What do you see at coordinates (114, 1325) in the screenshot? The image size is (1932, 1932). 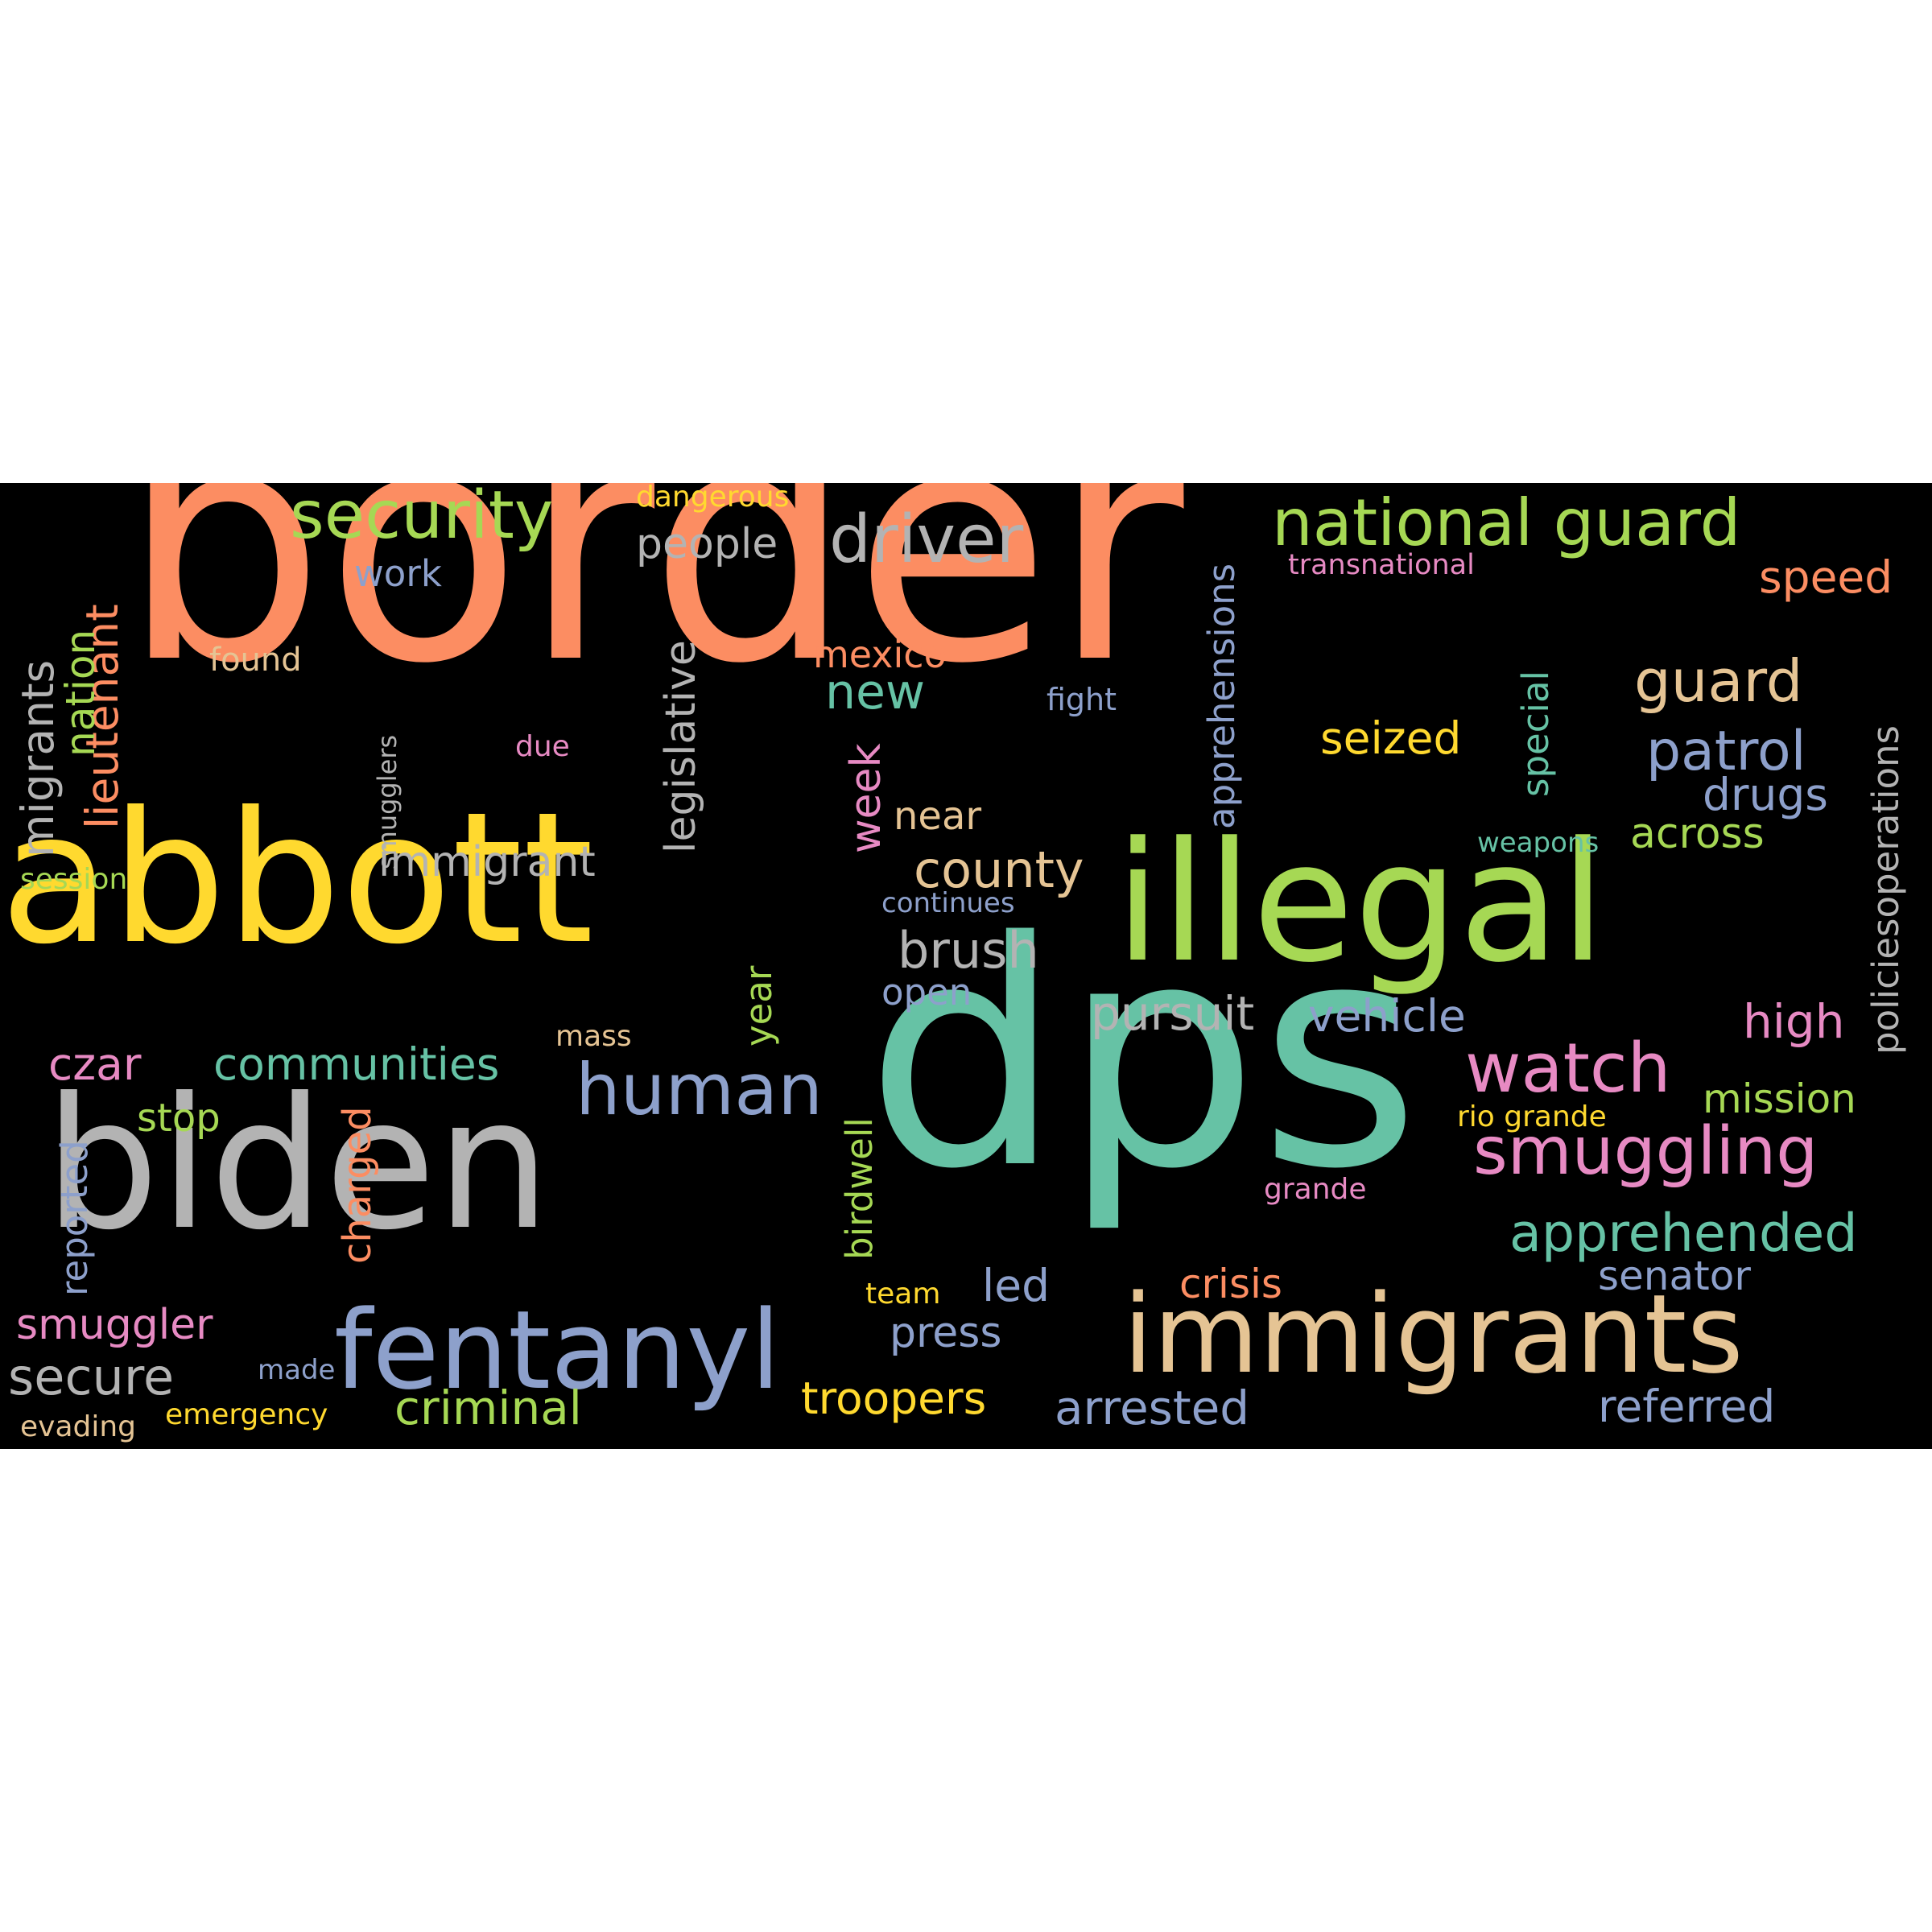 I see `word-smuggler: smuggler` at bounding box center [114, 1325].